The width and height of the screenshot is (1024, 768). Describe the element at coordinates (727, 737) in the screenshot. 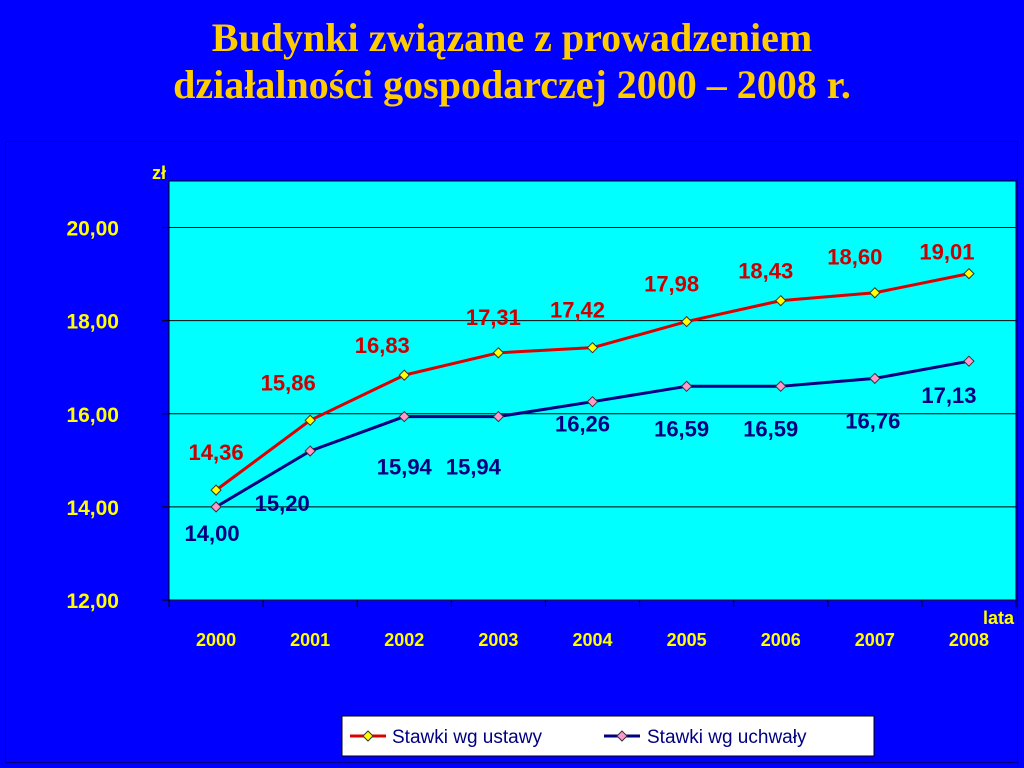

I see `legend-entry-label: Stawki wg uchwały` at that location.